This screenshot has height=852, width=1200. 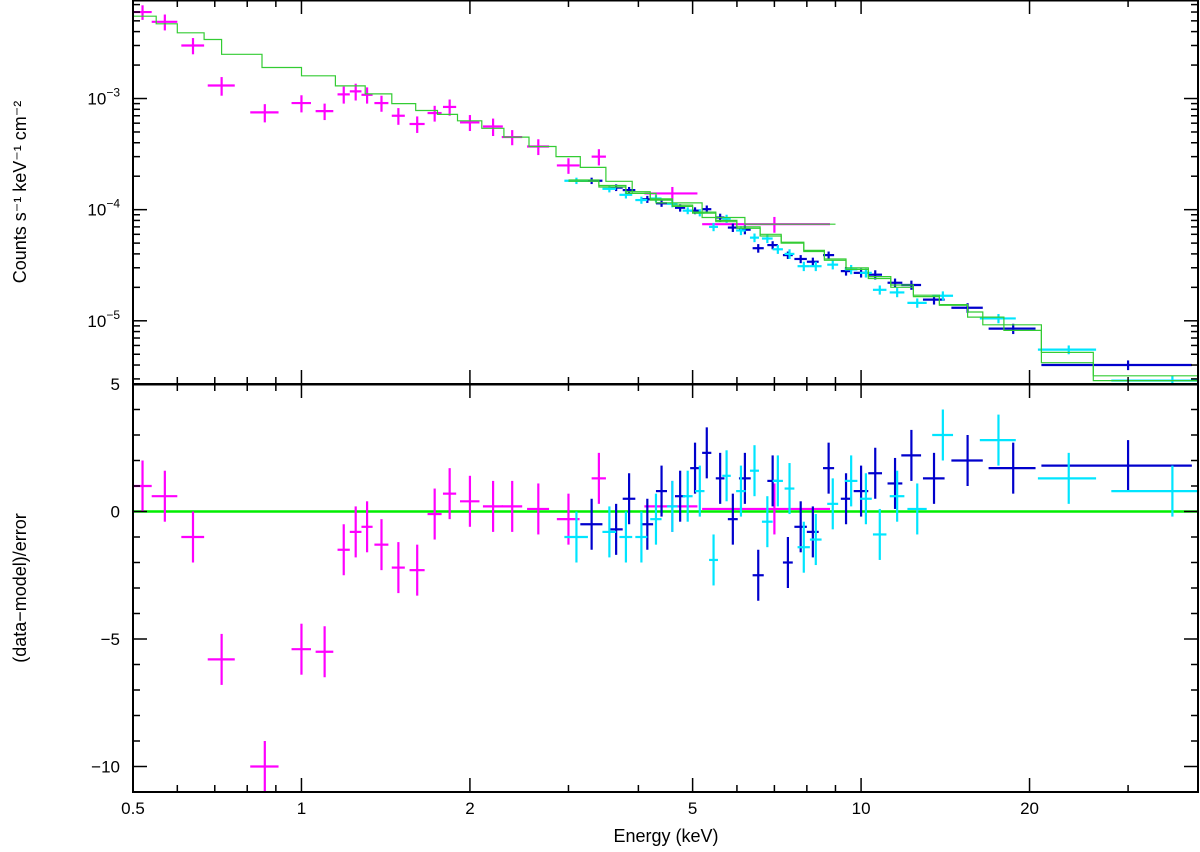 I want to click on y-tick-label: 0, so click(x=115, y=512).